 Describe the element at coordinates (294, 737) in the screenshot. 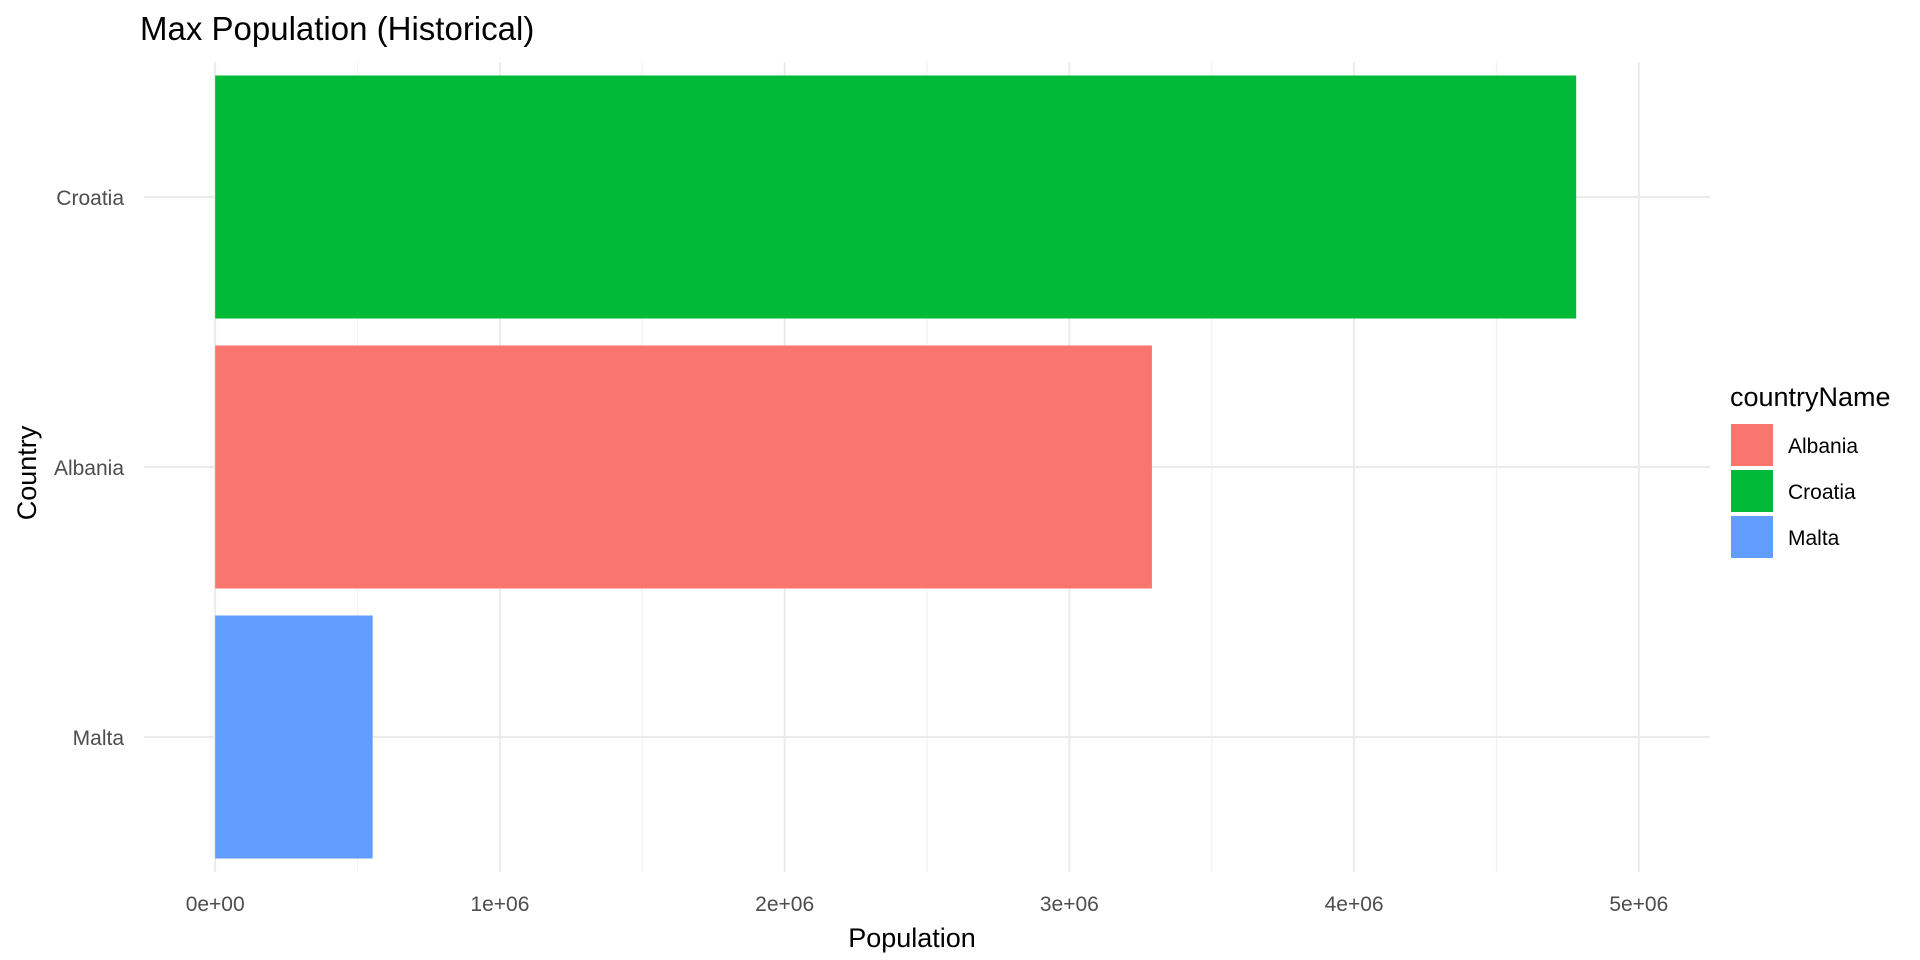

I see `bar-malta` at that location.